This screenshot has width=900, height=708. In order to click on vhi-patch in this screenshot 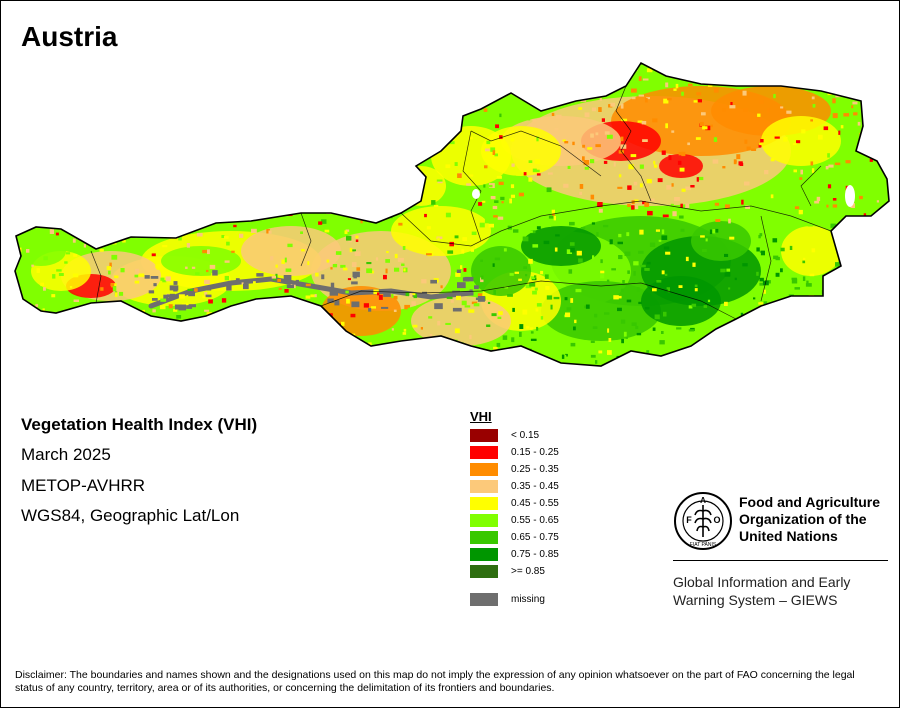, I will do `click(291, 251)`.